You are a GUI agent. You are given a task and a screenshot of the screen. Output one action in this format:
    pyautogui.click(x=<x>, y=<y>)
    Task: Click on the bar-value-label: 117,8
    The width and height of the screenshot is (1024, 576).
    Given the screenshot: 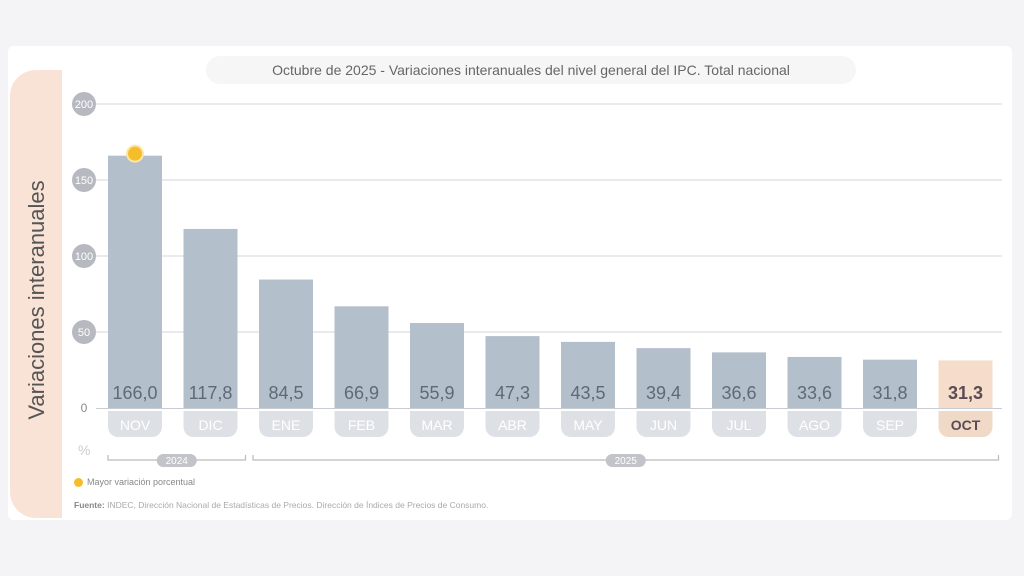 What is the action you would take?
    pyautogui.click(x=211, y=393)
    